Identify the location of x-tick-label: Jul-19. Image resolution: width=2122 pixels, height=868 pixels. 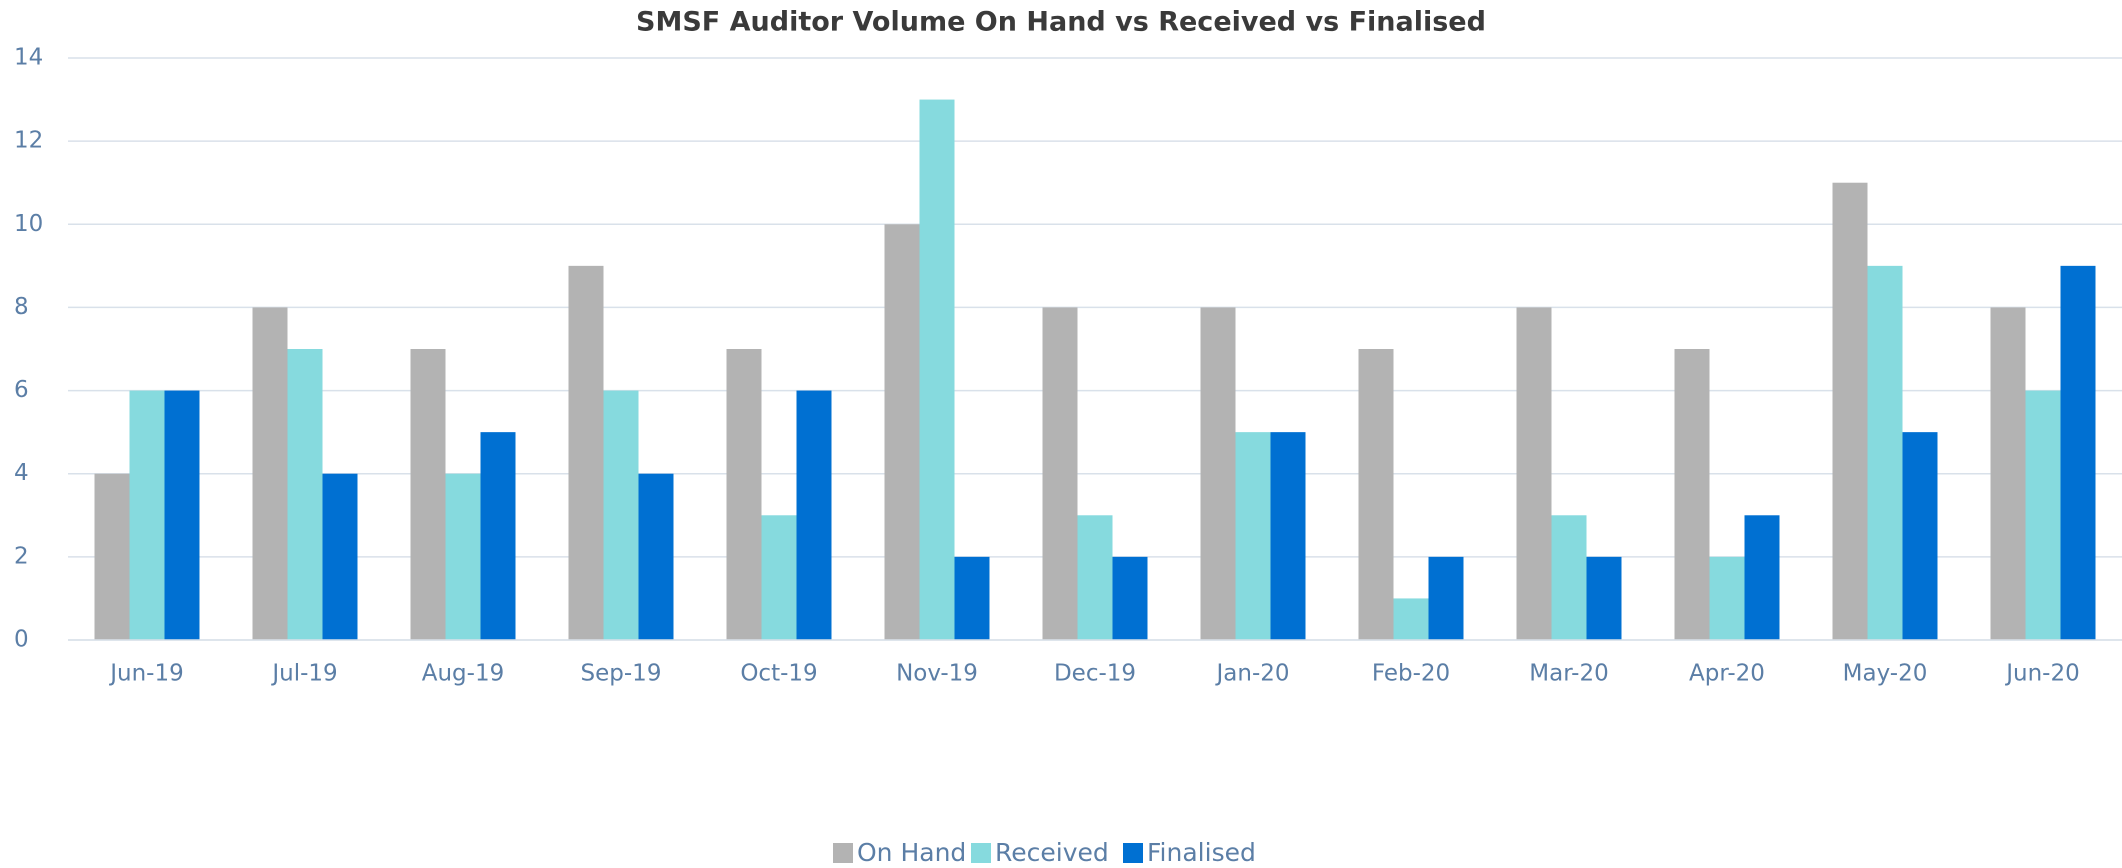
(303, 674).